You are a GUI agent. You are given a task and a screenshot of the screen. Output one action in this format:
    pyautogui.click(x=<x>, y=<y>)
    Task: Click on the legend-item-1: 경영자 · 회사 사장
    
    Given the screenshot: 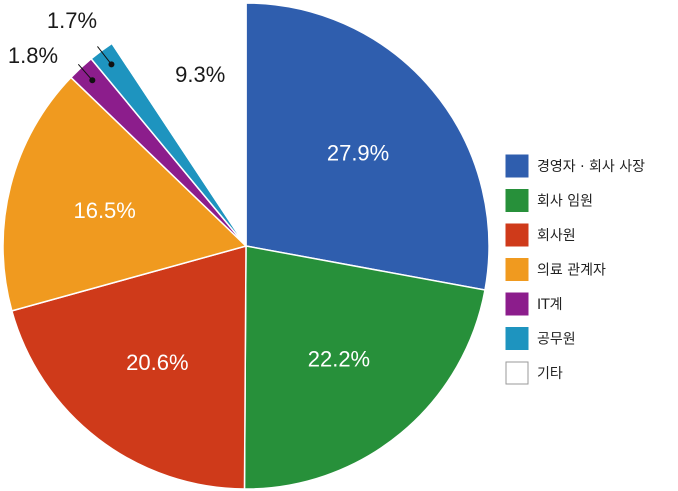 What is the action you would take?
    pyautogui.click(x=575, y=166)
    